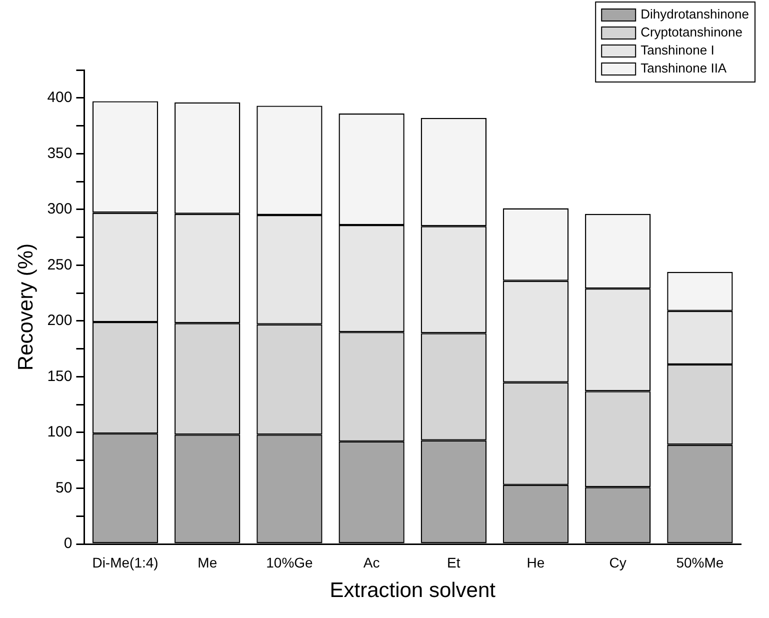  Describe the element at coordinates (59, 376) in the screenshot. I see `y-tick-label: 150` at that location.